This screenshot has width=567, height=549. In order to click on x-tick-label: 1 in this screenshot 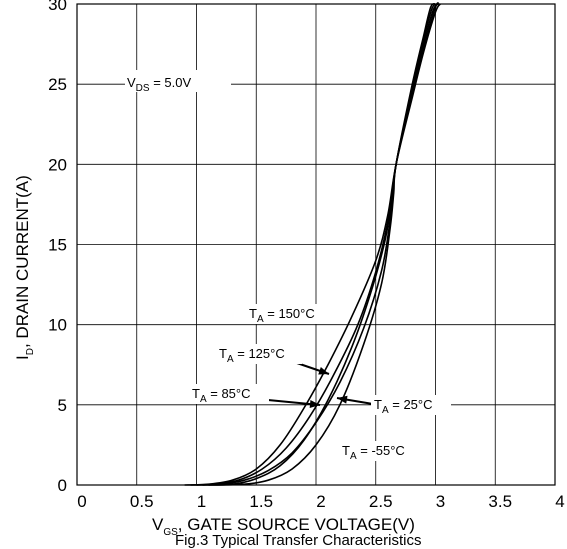, I will do `click(201, 501)`.